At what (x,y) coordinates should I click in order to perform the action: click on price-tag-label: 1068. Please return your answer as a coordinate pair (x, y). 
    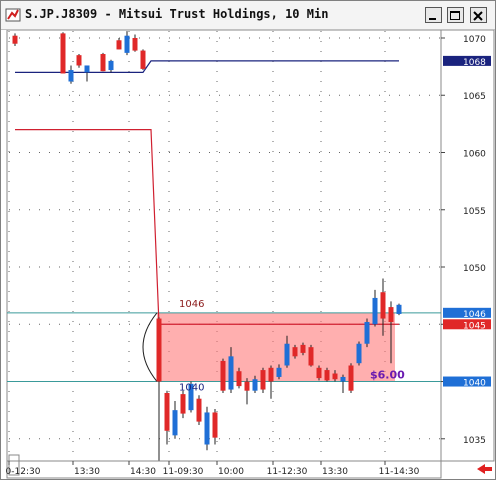
    Looking at the image, I should click on (474, 63).